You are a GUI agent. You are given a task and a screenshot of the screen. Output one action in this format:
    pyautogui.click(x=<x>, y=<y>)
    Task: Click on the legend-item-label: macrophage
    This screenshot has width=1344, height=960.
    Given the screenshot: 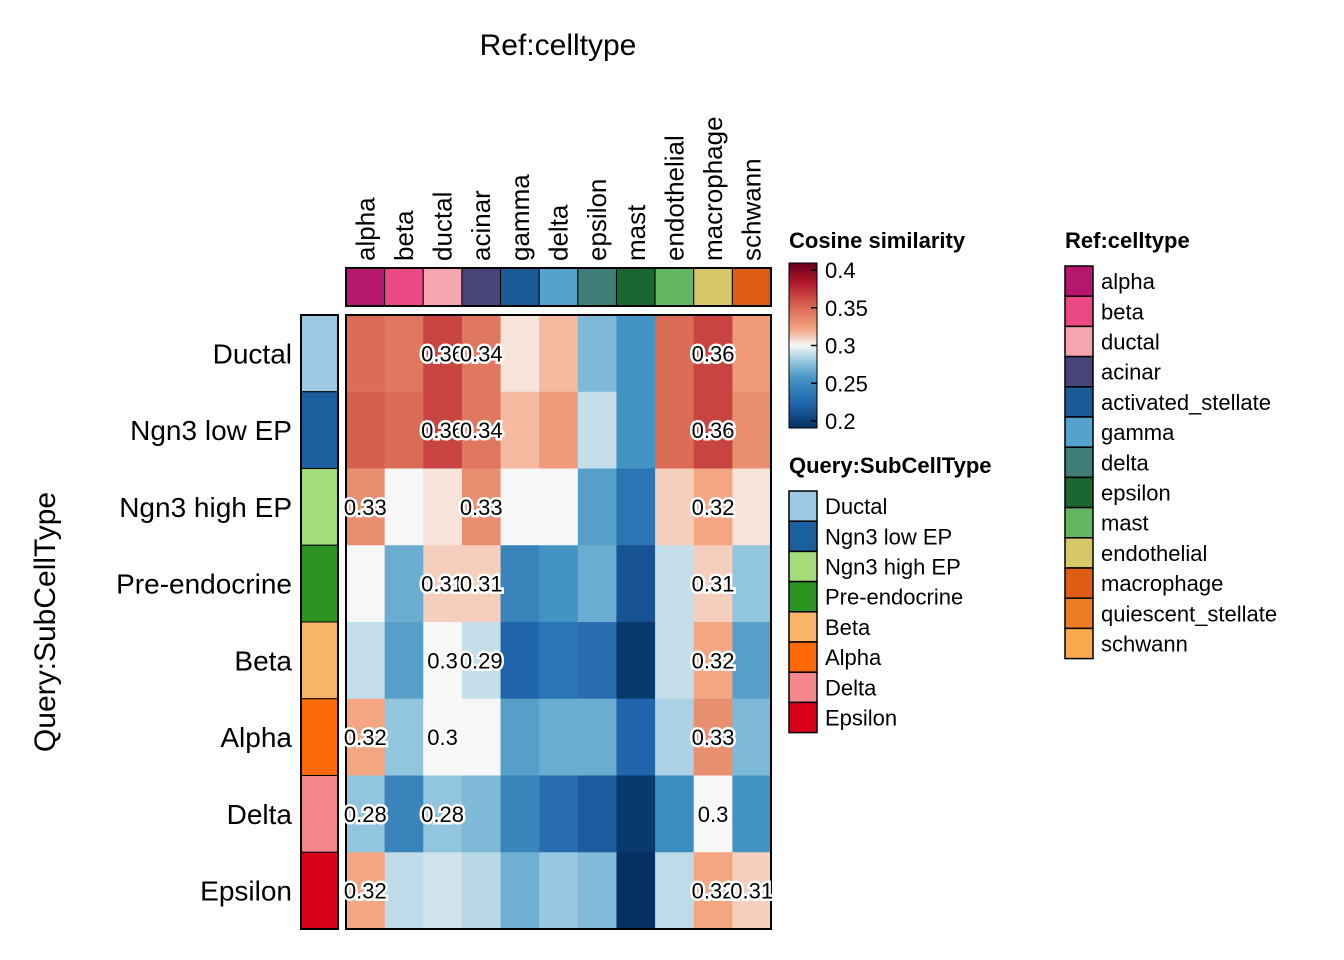 What is the action you would take?
    pyautogui.click(x=1162, y=583)
    